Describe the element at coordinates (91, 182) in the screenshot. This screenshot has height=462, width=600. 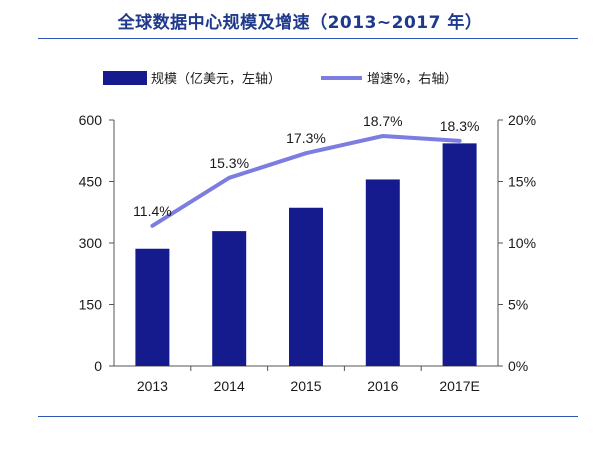
I see `left-tick-label: 450` at that location.